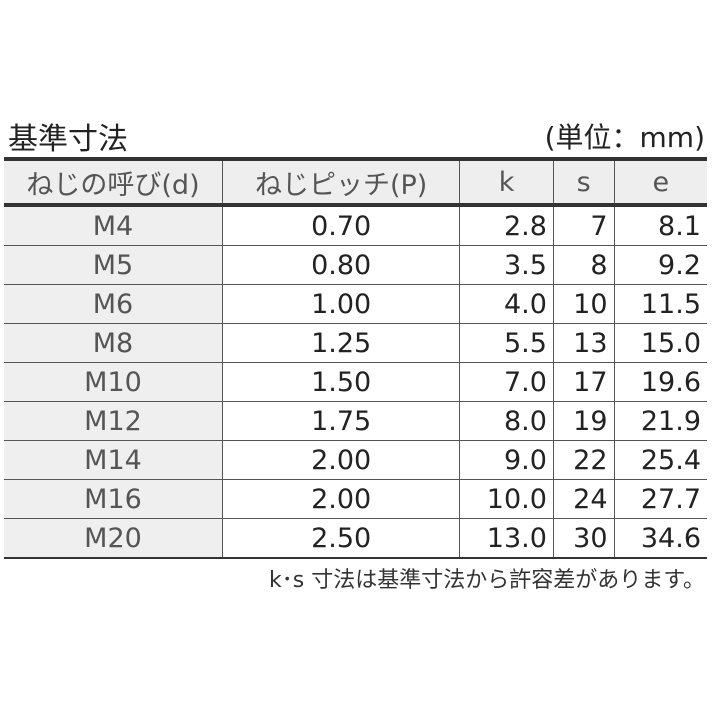  Describe the element at coordinates (583, 460) in the screenshot. I see `table-cell: 22` at that location.